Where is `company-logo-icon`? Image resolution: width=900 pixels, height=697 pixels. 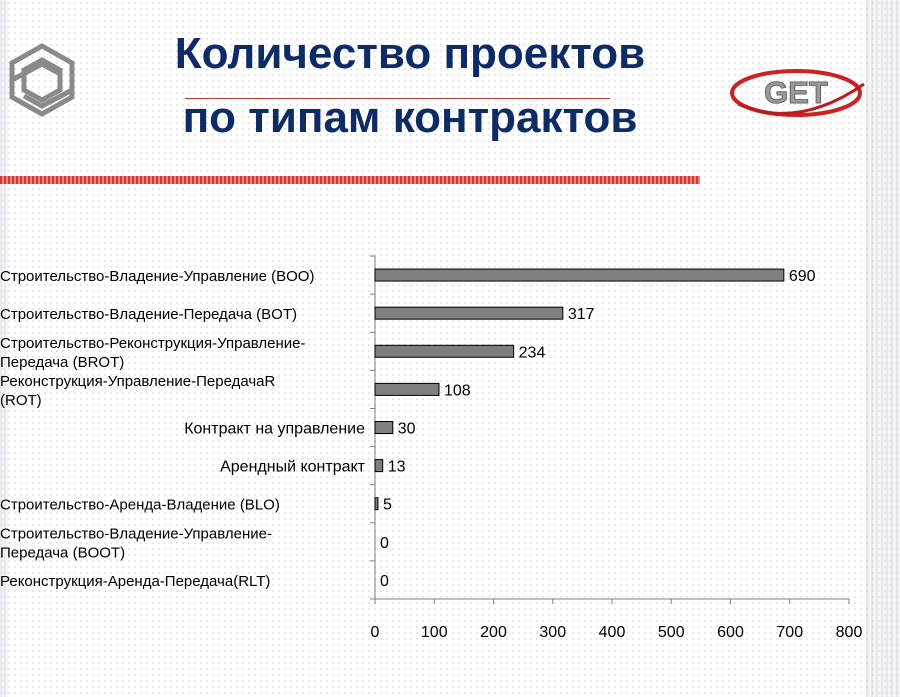
company-logo-icon is located at coordinates (42, 80).